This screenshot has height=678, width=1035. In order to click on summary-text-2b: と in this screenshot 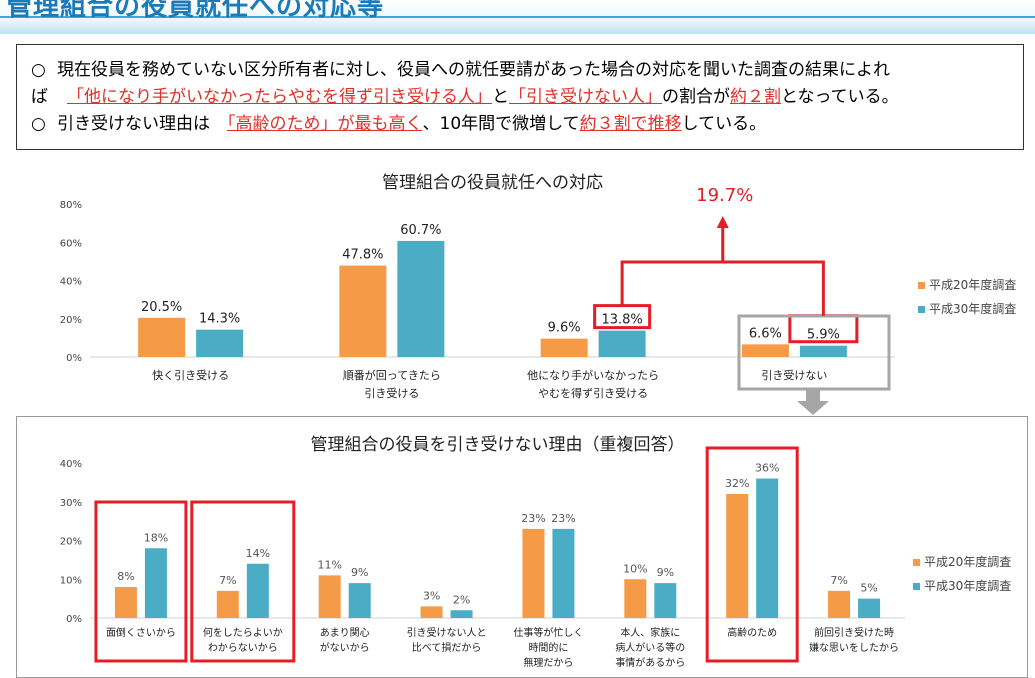, I will do `click(500, 97)`.